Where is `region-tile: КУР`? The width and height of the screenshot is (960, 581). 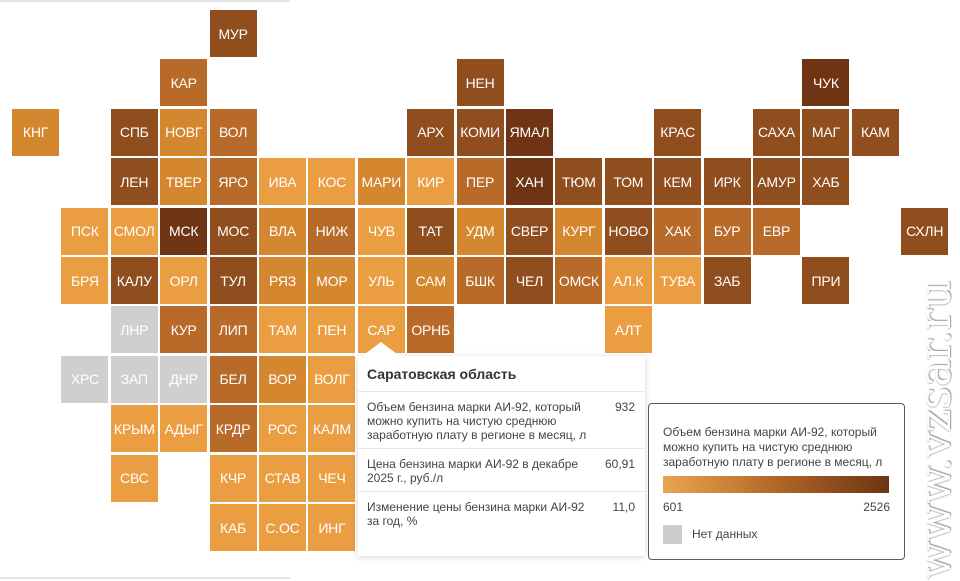 region-tile: КУР is located at coordinates (184, 330).